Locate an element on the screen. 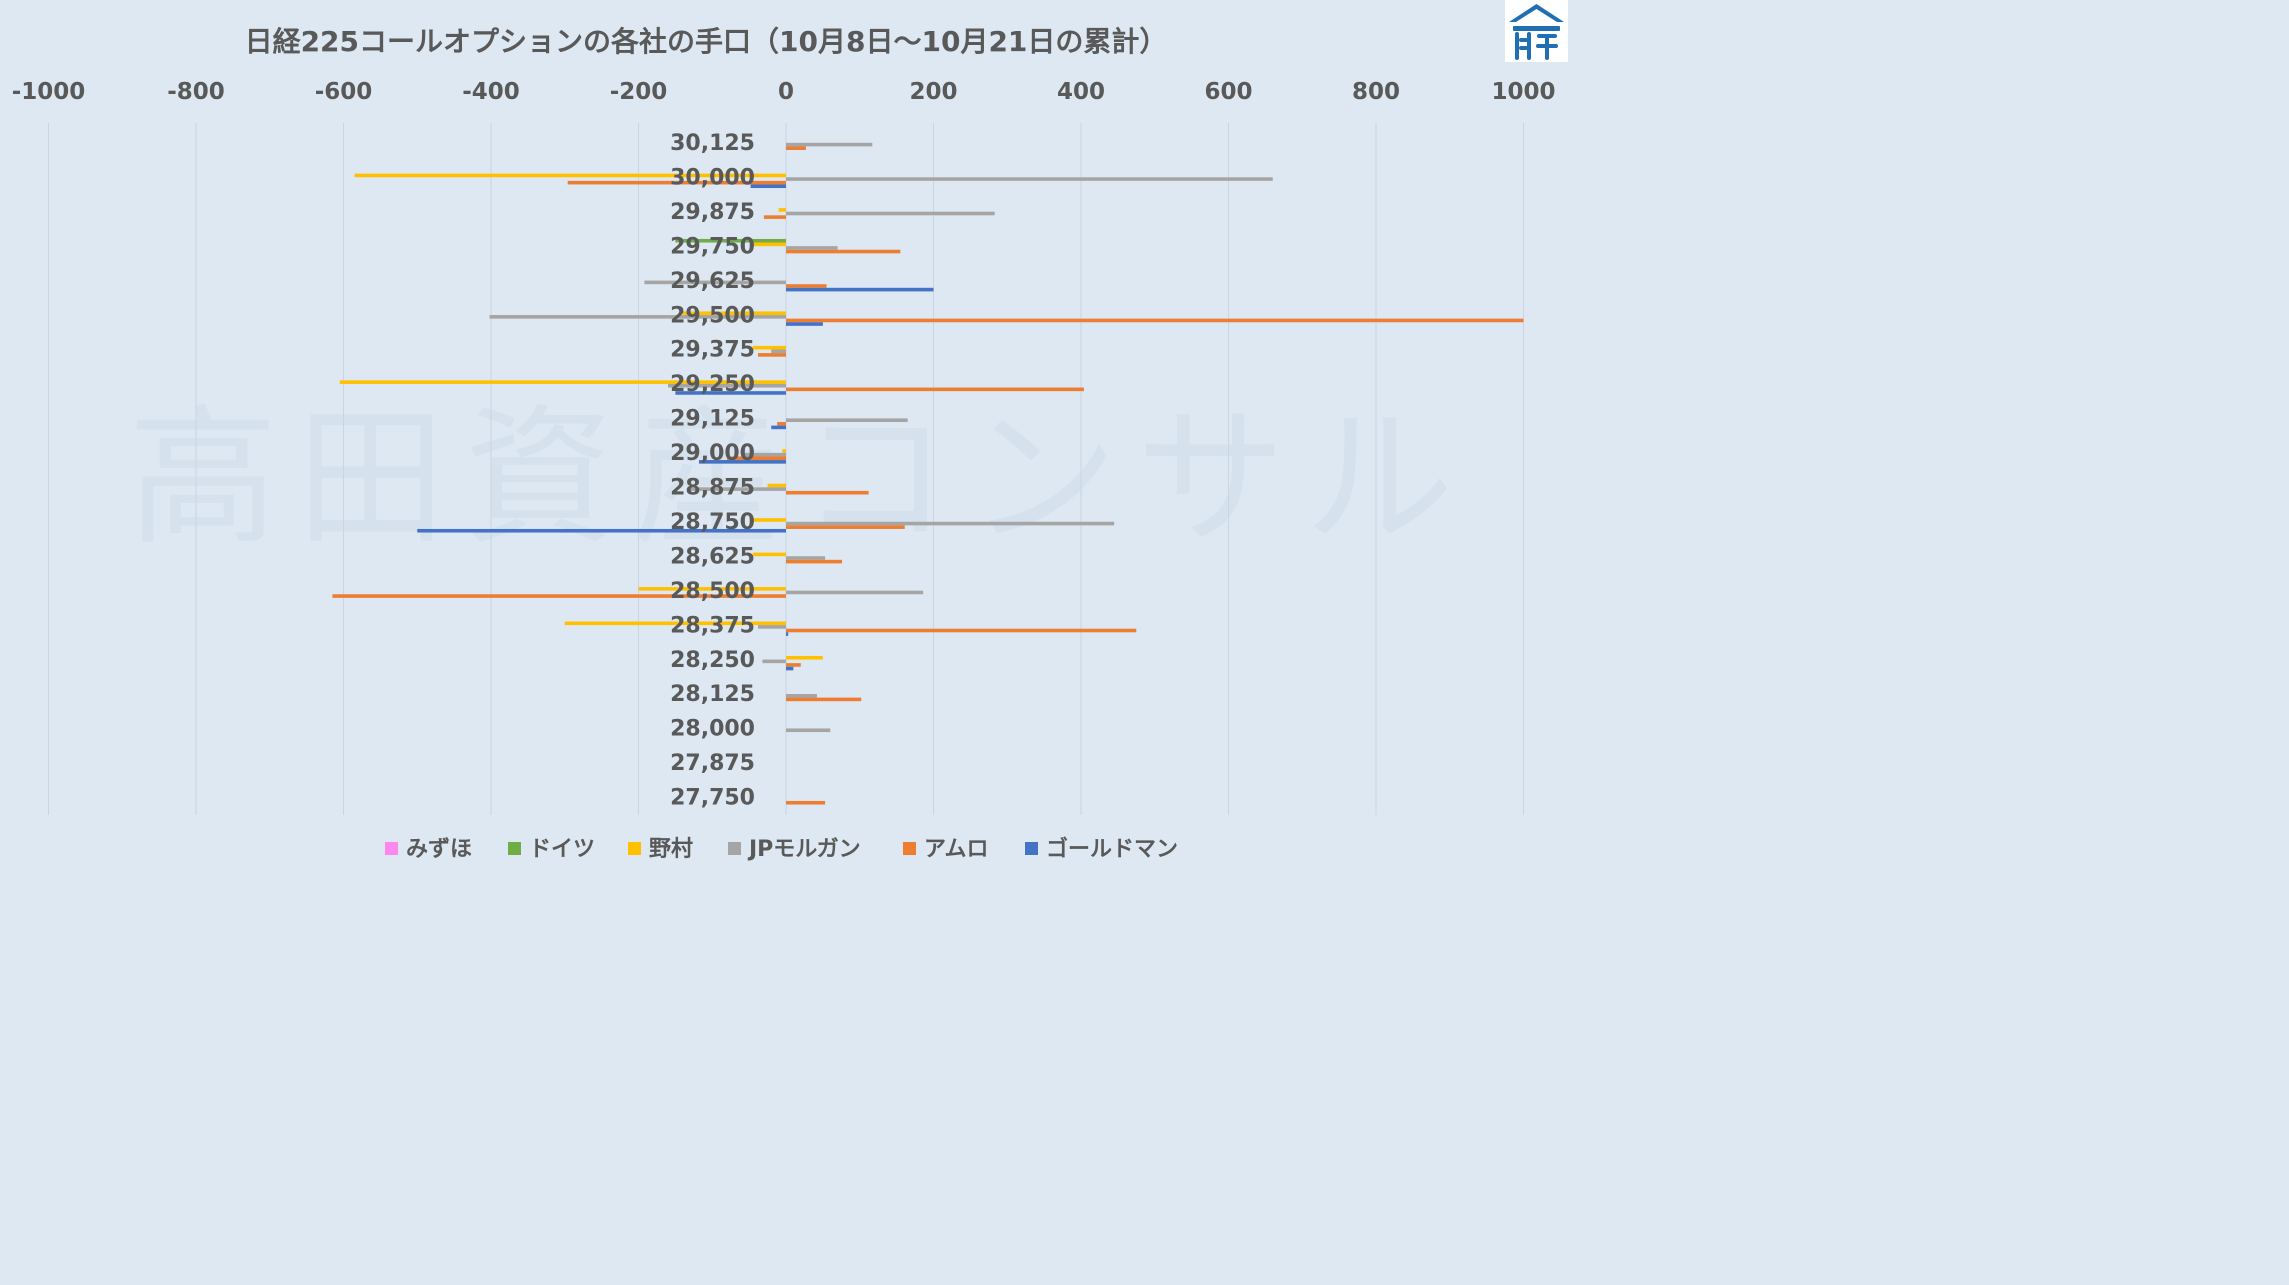 The image size is (2289, 1285). x-tick-label: 0 is located at coordinates (786, 92).